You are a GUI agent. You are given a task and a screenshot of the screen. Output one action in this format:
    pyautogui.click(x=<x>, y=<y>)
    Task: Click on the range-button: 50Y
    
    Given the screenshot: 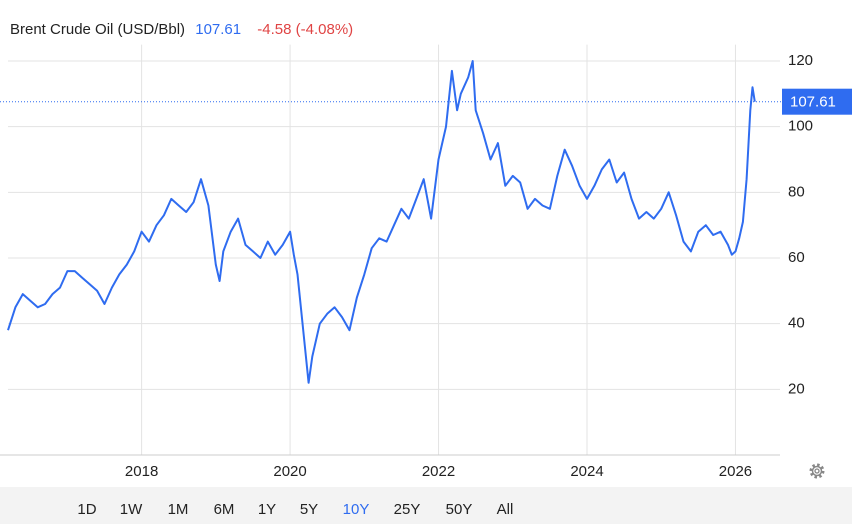 What is the action you would take?
    pyautogui.click(x=459, y=509)
    